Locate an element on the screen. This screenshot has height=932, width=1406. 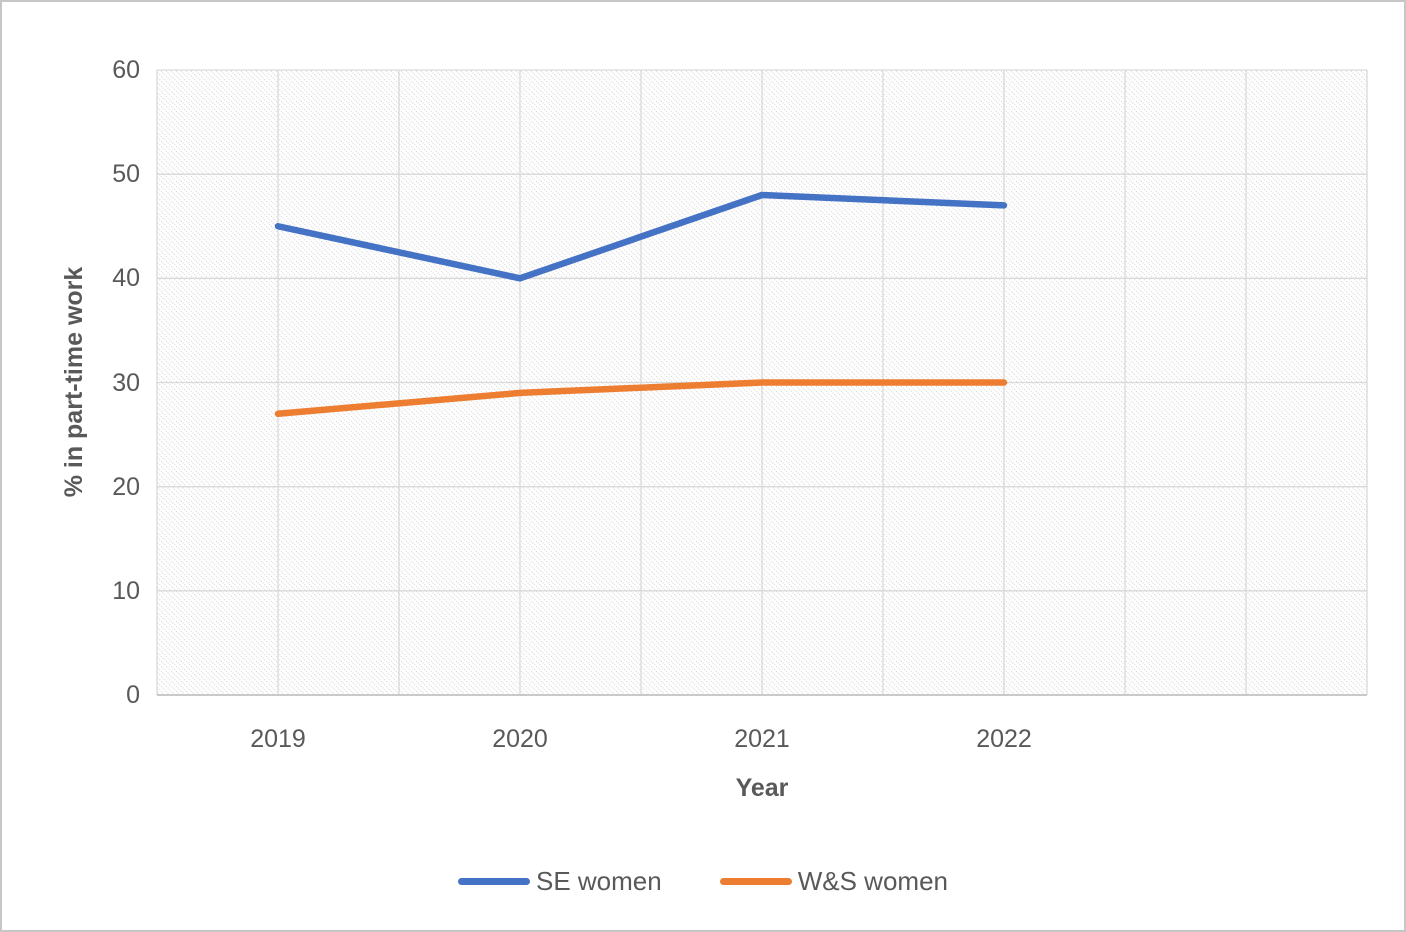
x-tick-label: 2022 is located at coordinates (1004, 739).